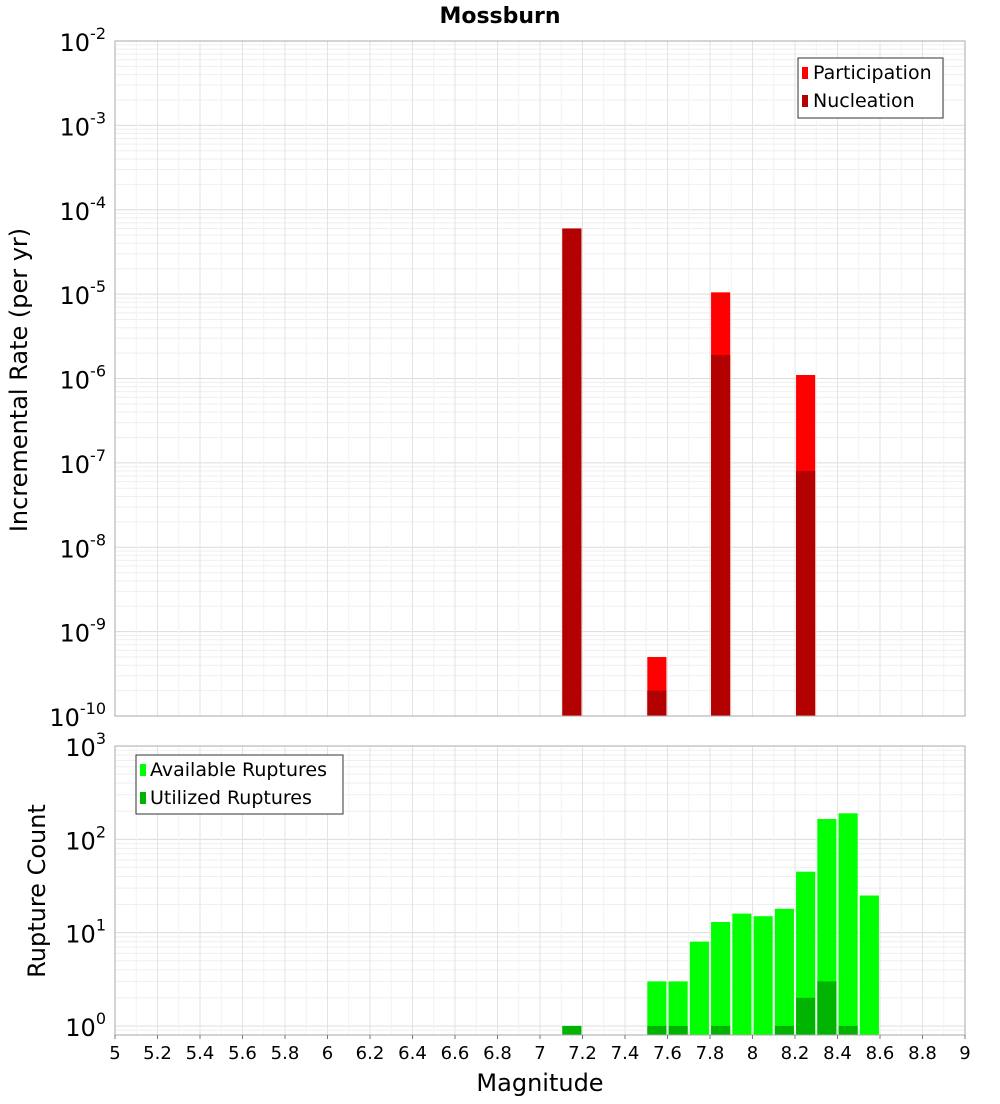  Describe the element at coordinates (539, 1053) in the screenshot. I see `x-tick-label: 7` at that location.